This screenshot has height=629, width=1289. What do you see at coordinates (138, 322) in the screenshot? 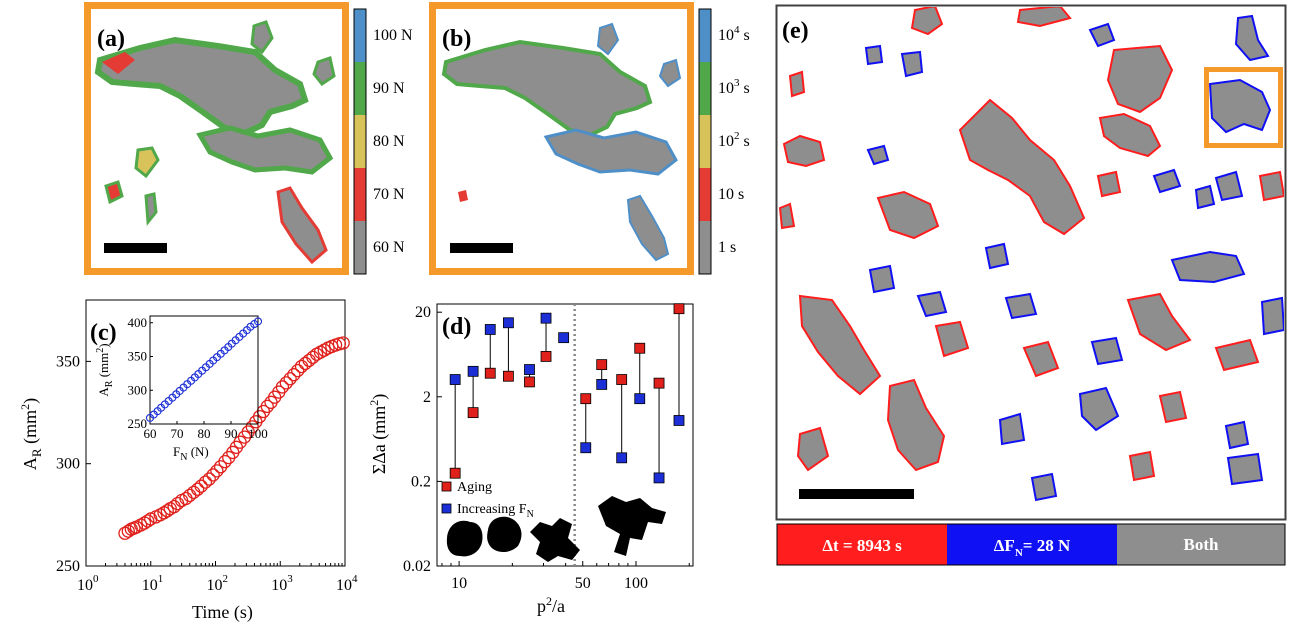
I see `y-tick-label: 400` at bounding box center [138, 322].